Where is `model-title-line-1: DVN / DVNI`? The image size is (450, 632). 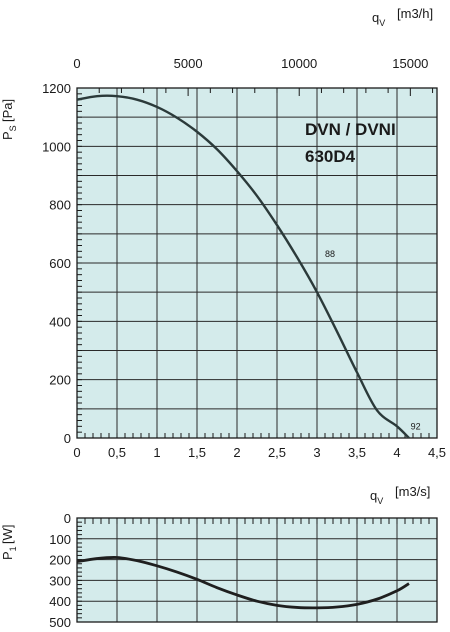 model-title-line-1: DVN / DVNI is located at coordinates (350, 129).